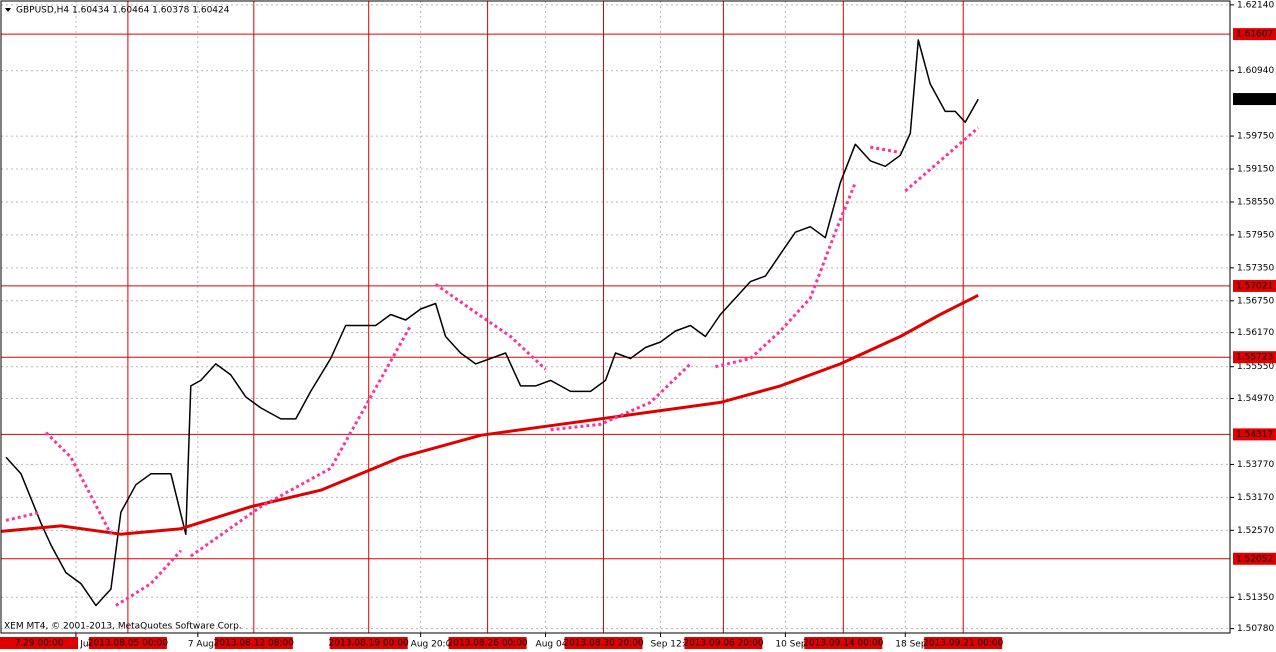 The image size is (1276, 652). What do you see at coordinates (1255, 333) in the screenshot?
I see `y-tick-label: 1.56170` at bounding box center [1255, 333].